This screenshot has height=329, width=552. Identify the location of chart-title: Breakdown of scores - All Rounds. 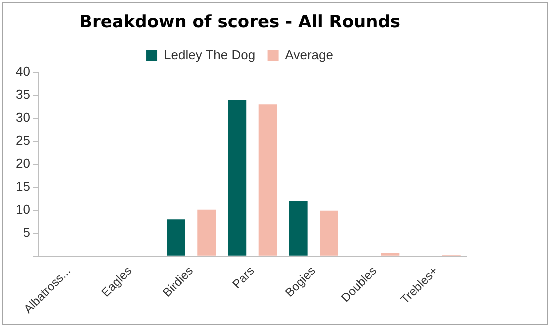
(240, 22).